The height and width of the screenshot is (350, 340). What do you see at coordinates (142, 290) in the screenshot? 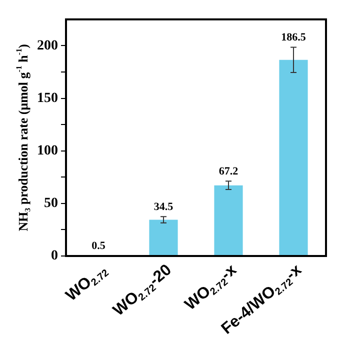
I see `x-tick-label: WO2.72-20` at bounding box center [142, 290].